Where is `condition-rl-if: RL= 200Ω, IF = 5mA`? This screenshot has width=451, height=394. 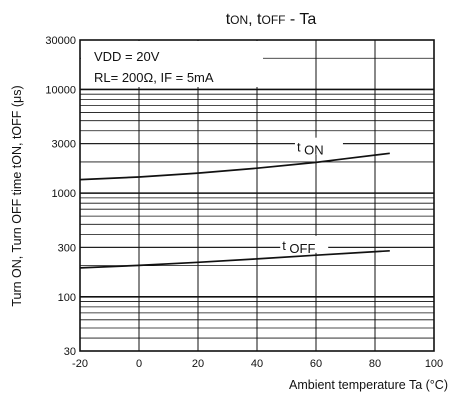
condition-rl-if: RL= 200Ω, IF = 5mA is located at coordinates (154, 77).